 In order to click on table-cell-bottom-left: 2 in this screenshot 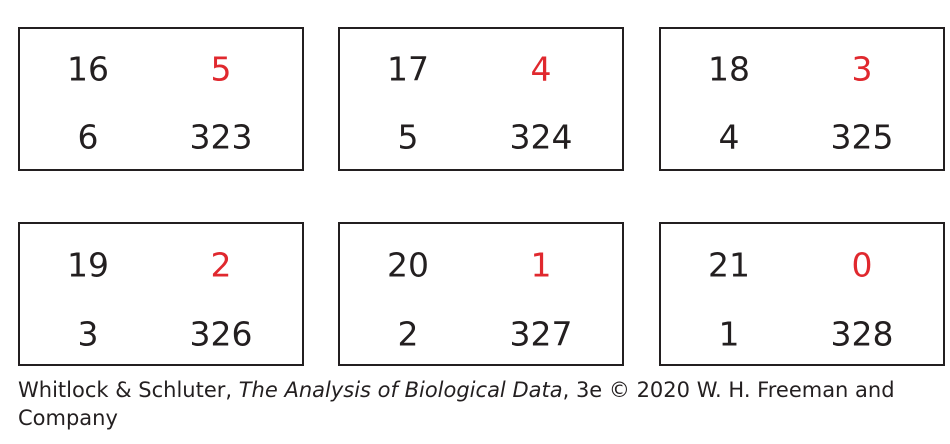, I will do `click(408, 334)`.